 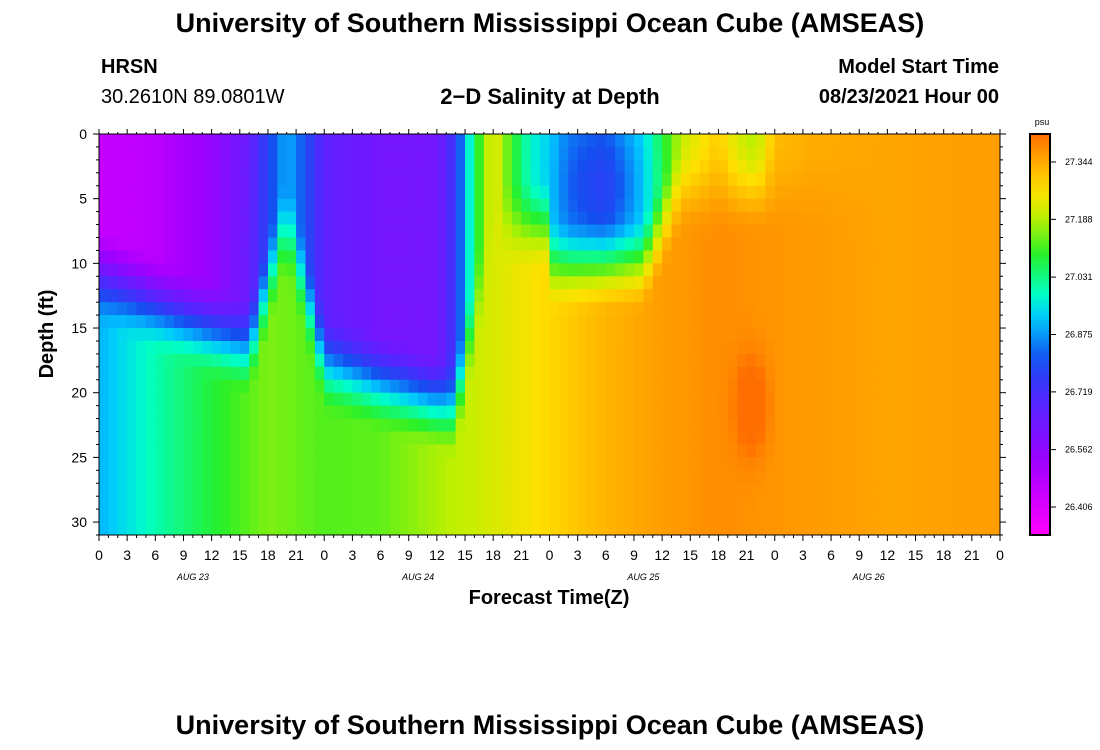 What do you see at coordinates (918, 67) in the screenshot?
I see `model-start-label: Model Start Time` at bounding box center [918, 67].